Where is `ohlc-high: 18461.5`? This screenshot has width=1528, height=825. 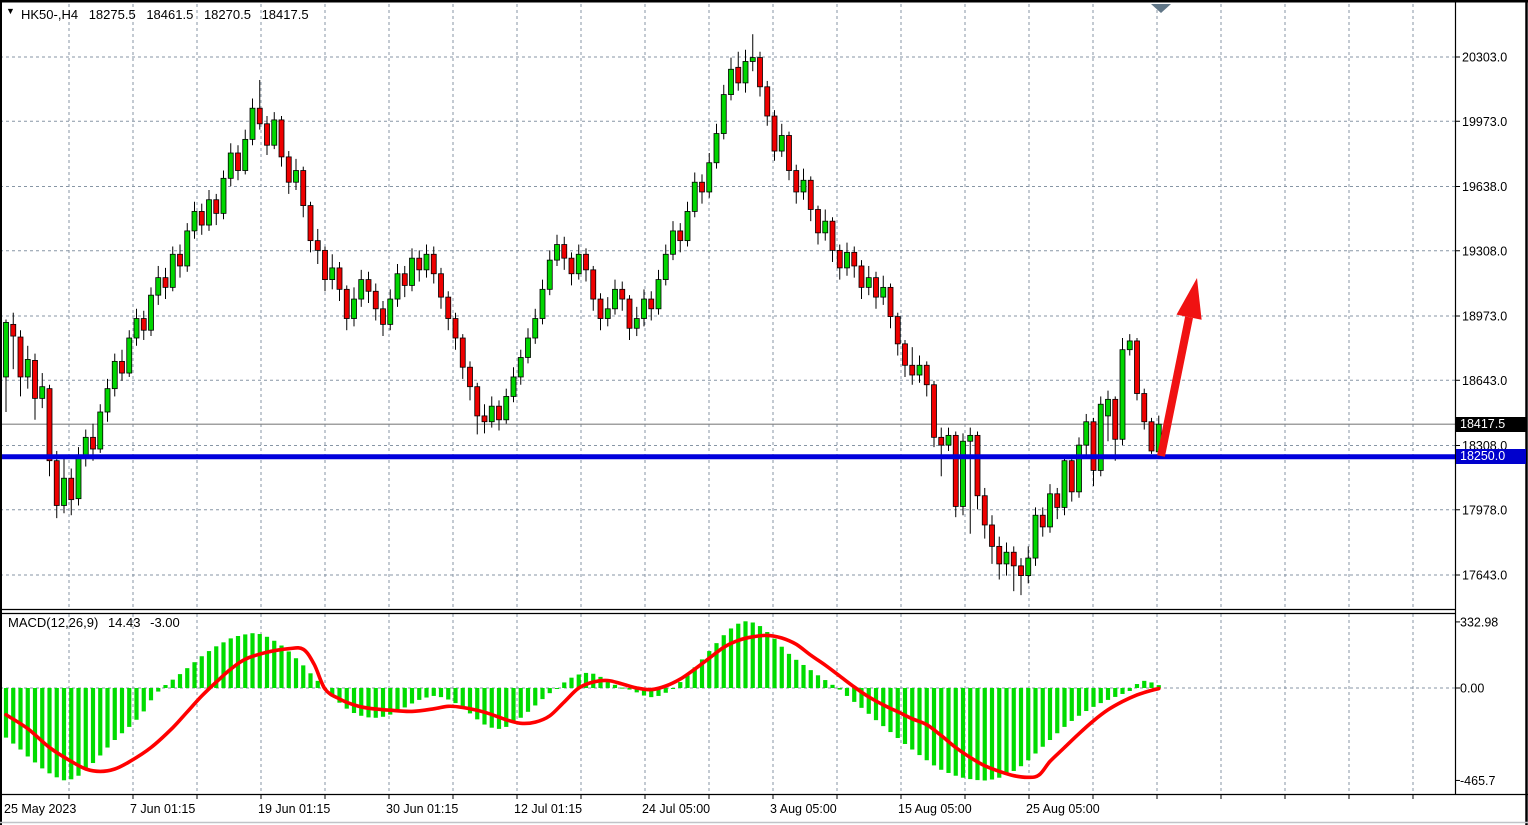
ohlc-high: 18461.5 is located at coordinates (170, 14).